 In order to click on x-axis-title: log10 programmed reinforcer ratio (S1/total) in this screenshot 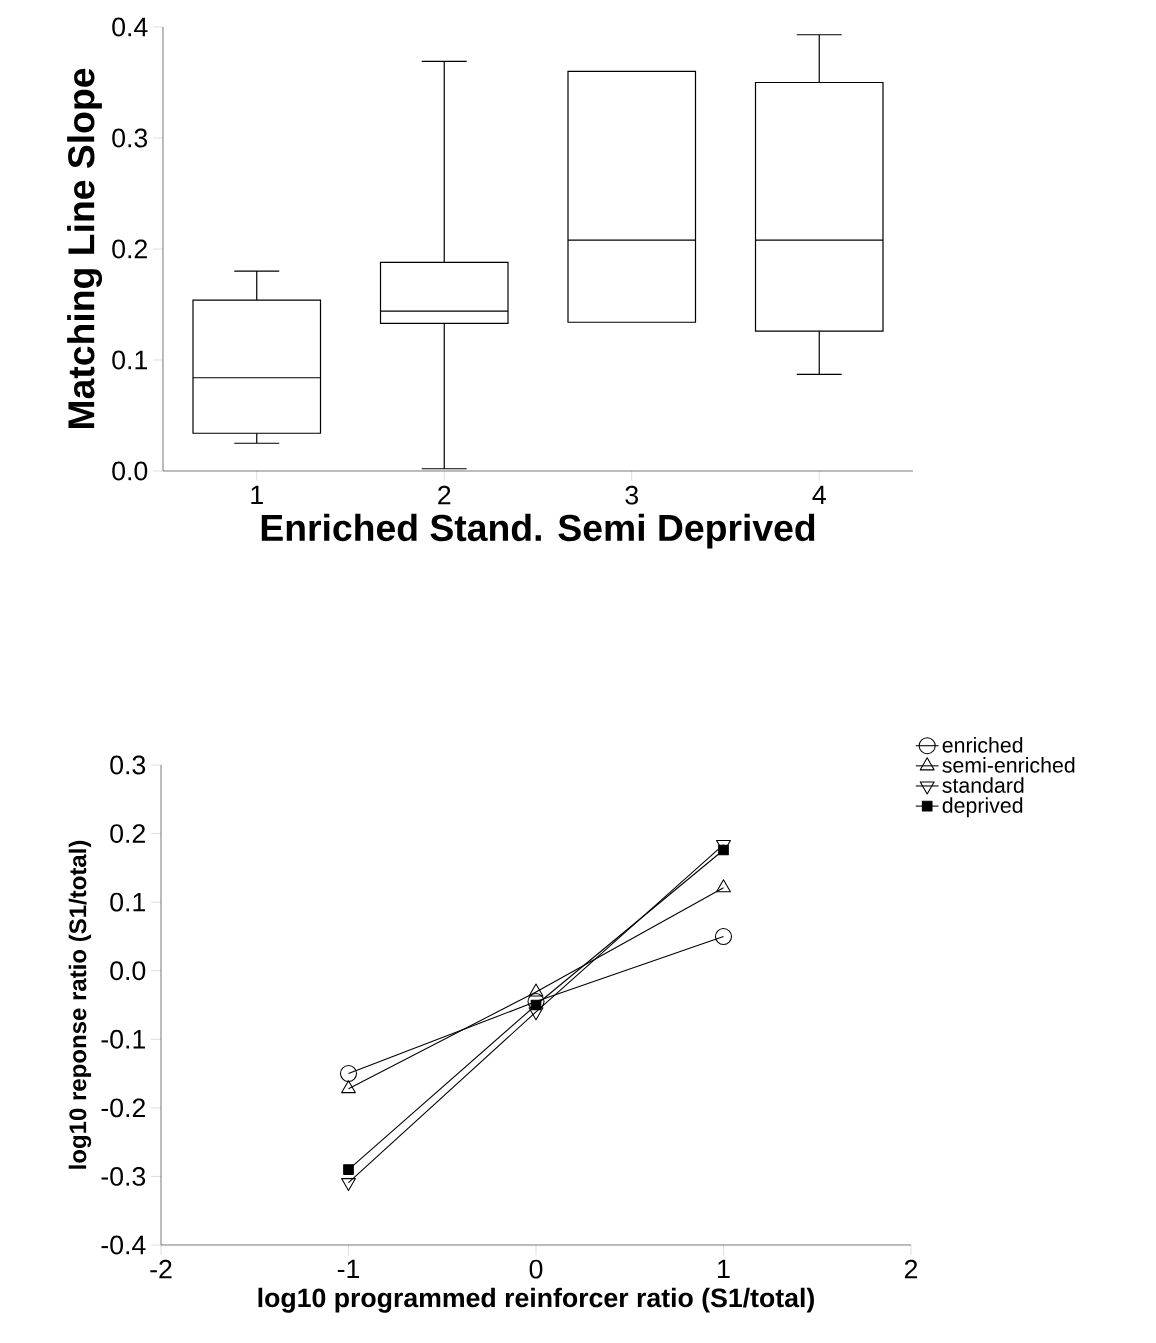, I will do `click(536, 1300)`.